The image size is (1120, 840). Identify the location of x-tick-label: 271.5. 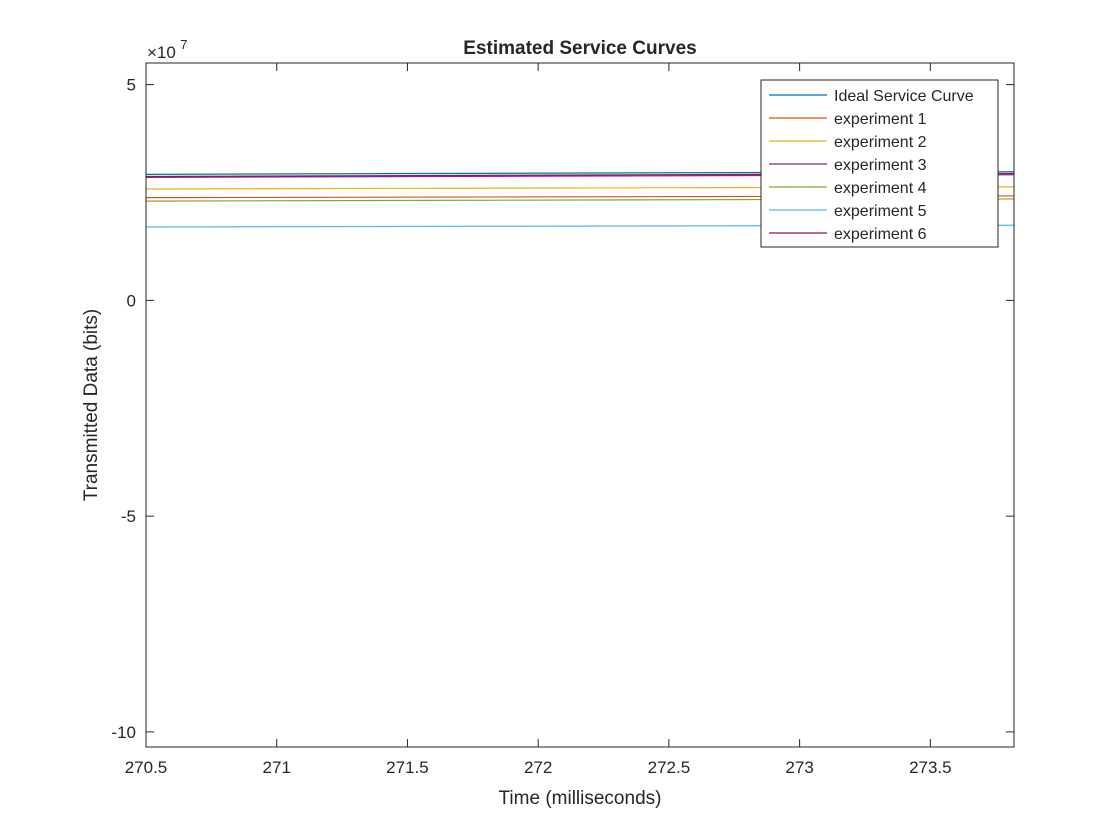
(407, 767).